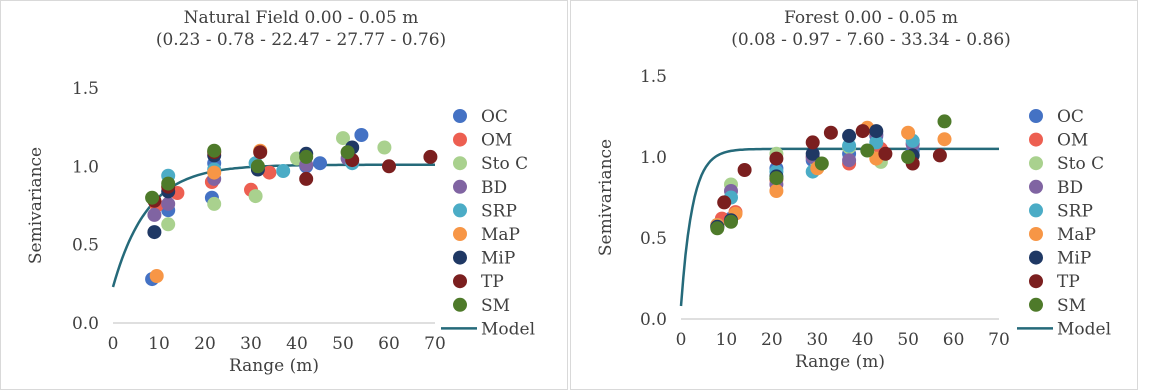 This screenshot has width=1152, height=392. What do you see at coordinates (500, 235) in the screenshot?
I see `legend-label: MaP` at bounding box center [500, 235].